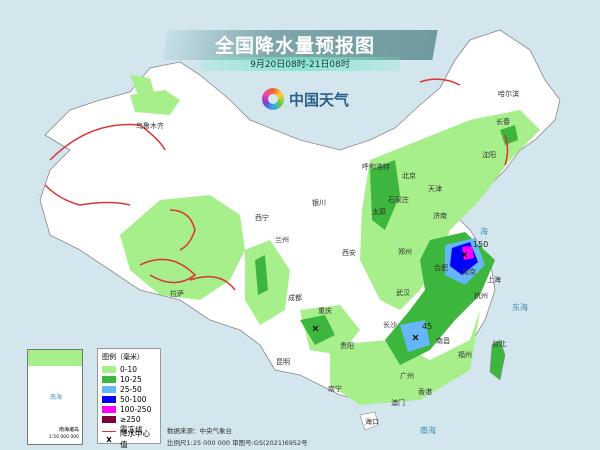 The image size is (600, 450). I want to click on logo: 中国天气, so click(305, 99).